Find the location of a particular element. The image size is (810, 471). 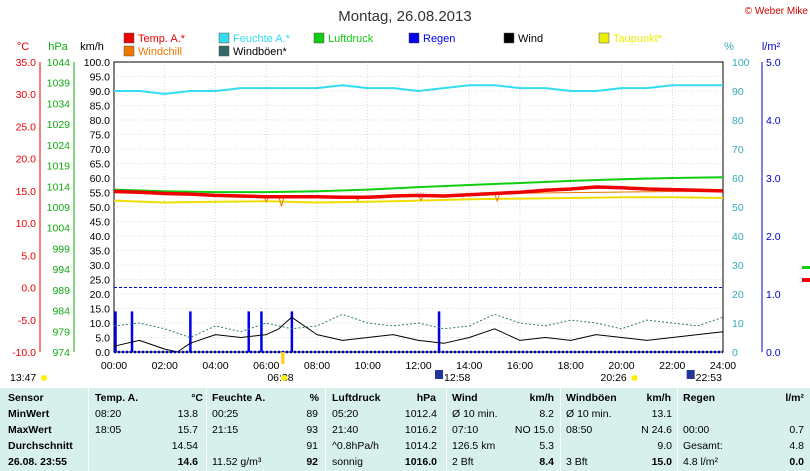

tick-label-kmh: 70.0 is located at coordinates (100, 150).